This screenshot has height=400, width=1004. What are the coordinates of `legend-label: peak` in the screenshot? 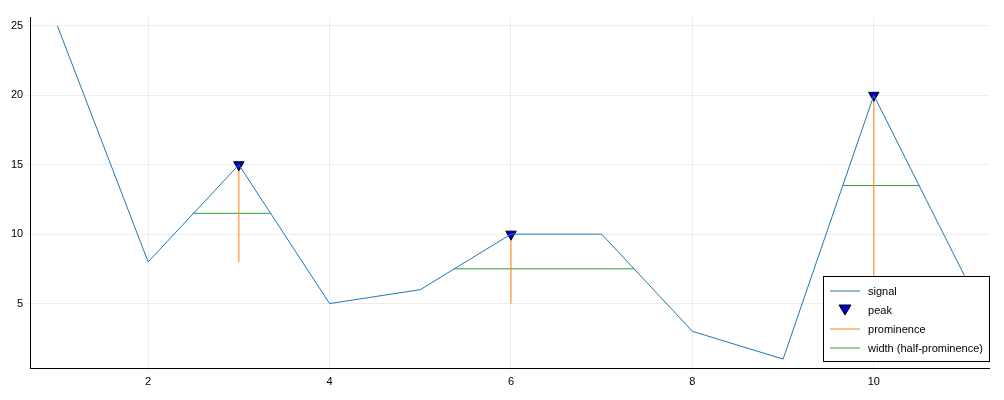 It's located at (880, 309).